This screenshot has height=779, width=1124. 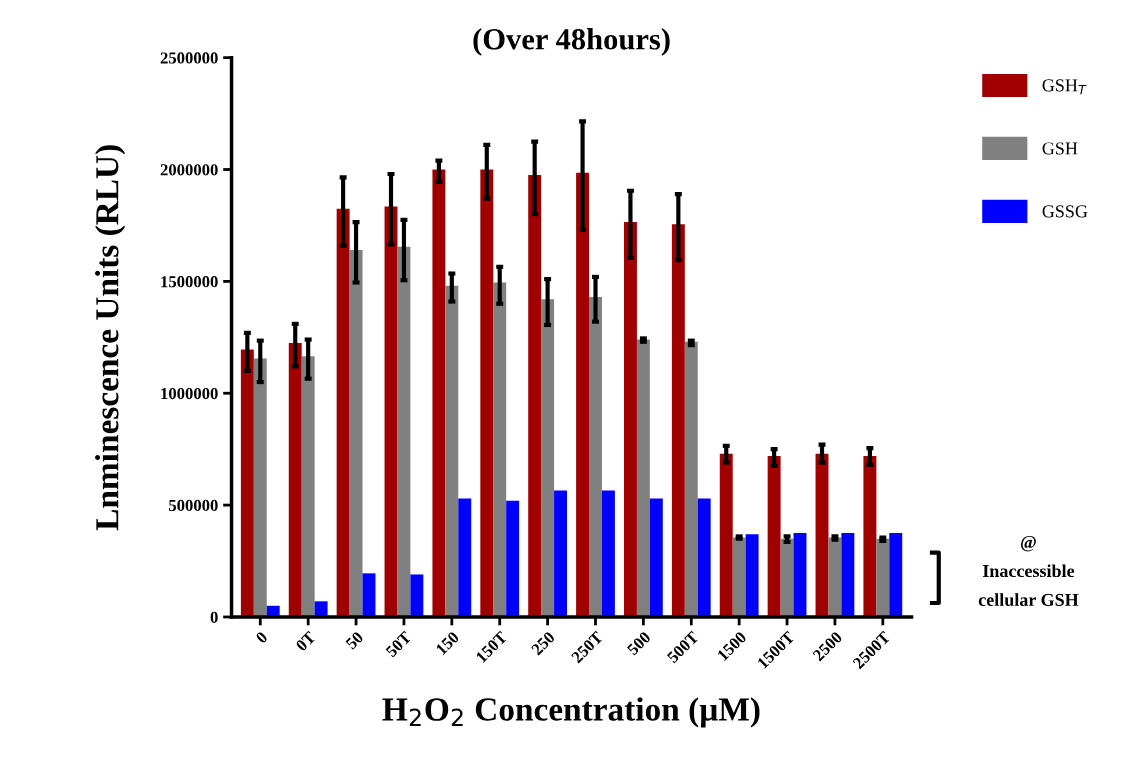 What do you see at coordinates (571, 712) in the screenshot?
I see `x-axis-title: H$_{2}$O$_{2}$ Concentration (µM)` at bounding box center [571, 712].